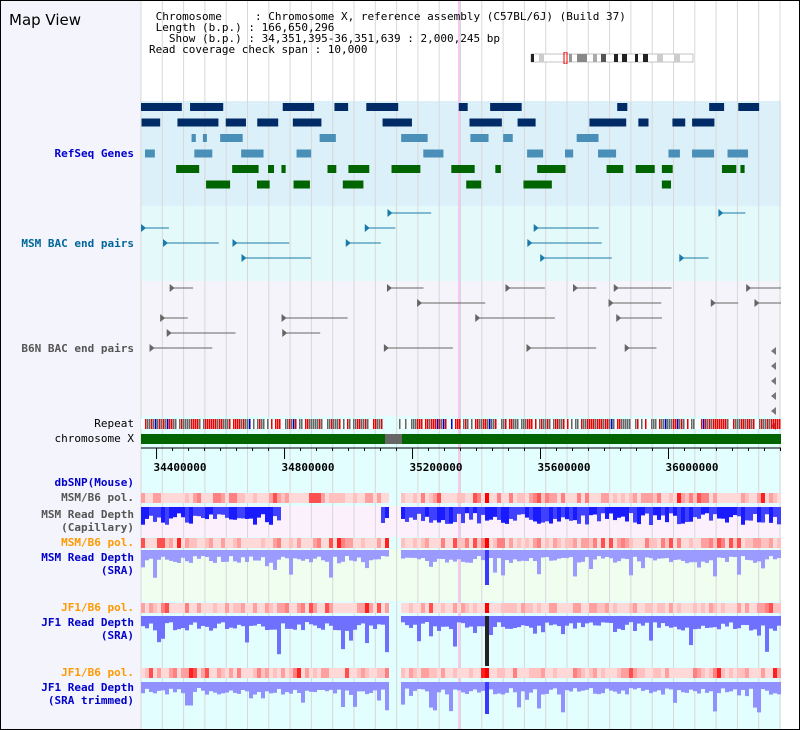 The width and height of the screenshot is (800, 730). What do you see at coordinates (97, 672) in the screenshot?
I see `jf1-pol-trimmed-label: JF1/B6 pol.` at bounding box center [97, 672].